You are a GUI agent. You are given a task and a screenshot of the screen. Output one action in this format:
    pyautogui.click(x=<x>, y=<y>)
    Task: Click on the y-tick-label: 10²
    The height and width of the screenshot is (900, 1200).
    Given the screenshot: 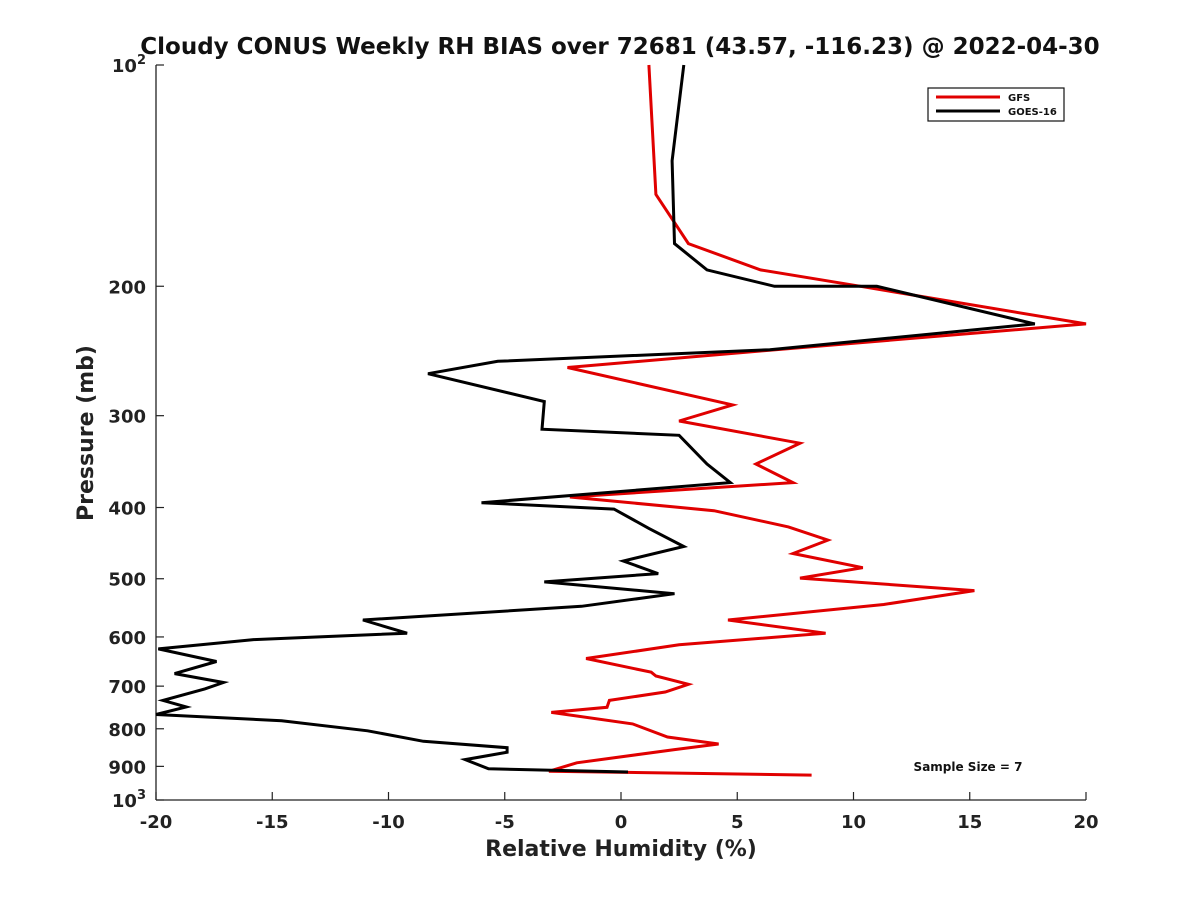 What is the action you would take?
    pyautogui.click(x=129, y=65)
    